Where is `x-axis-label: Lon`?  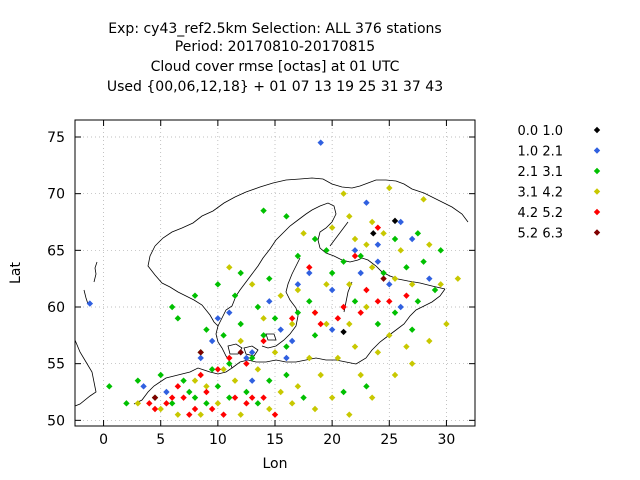 x-axis-label: Lon is located at coordinates (275, 464).